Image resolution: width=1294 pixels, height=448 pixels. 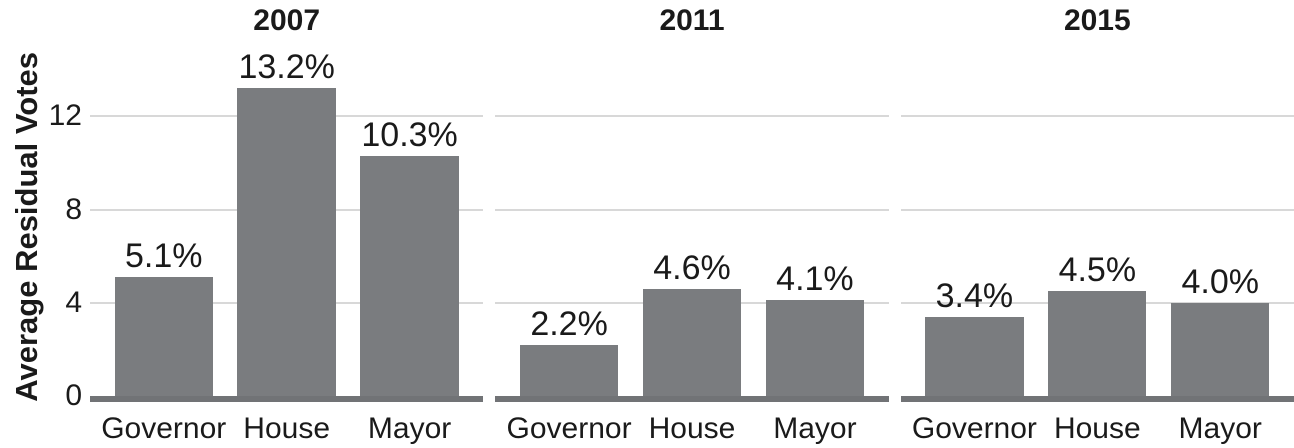 I want to click on bar-value-label: 10.3%, so click(x=409, y=134).